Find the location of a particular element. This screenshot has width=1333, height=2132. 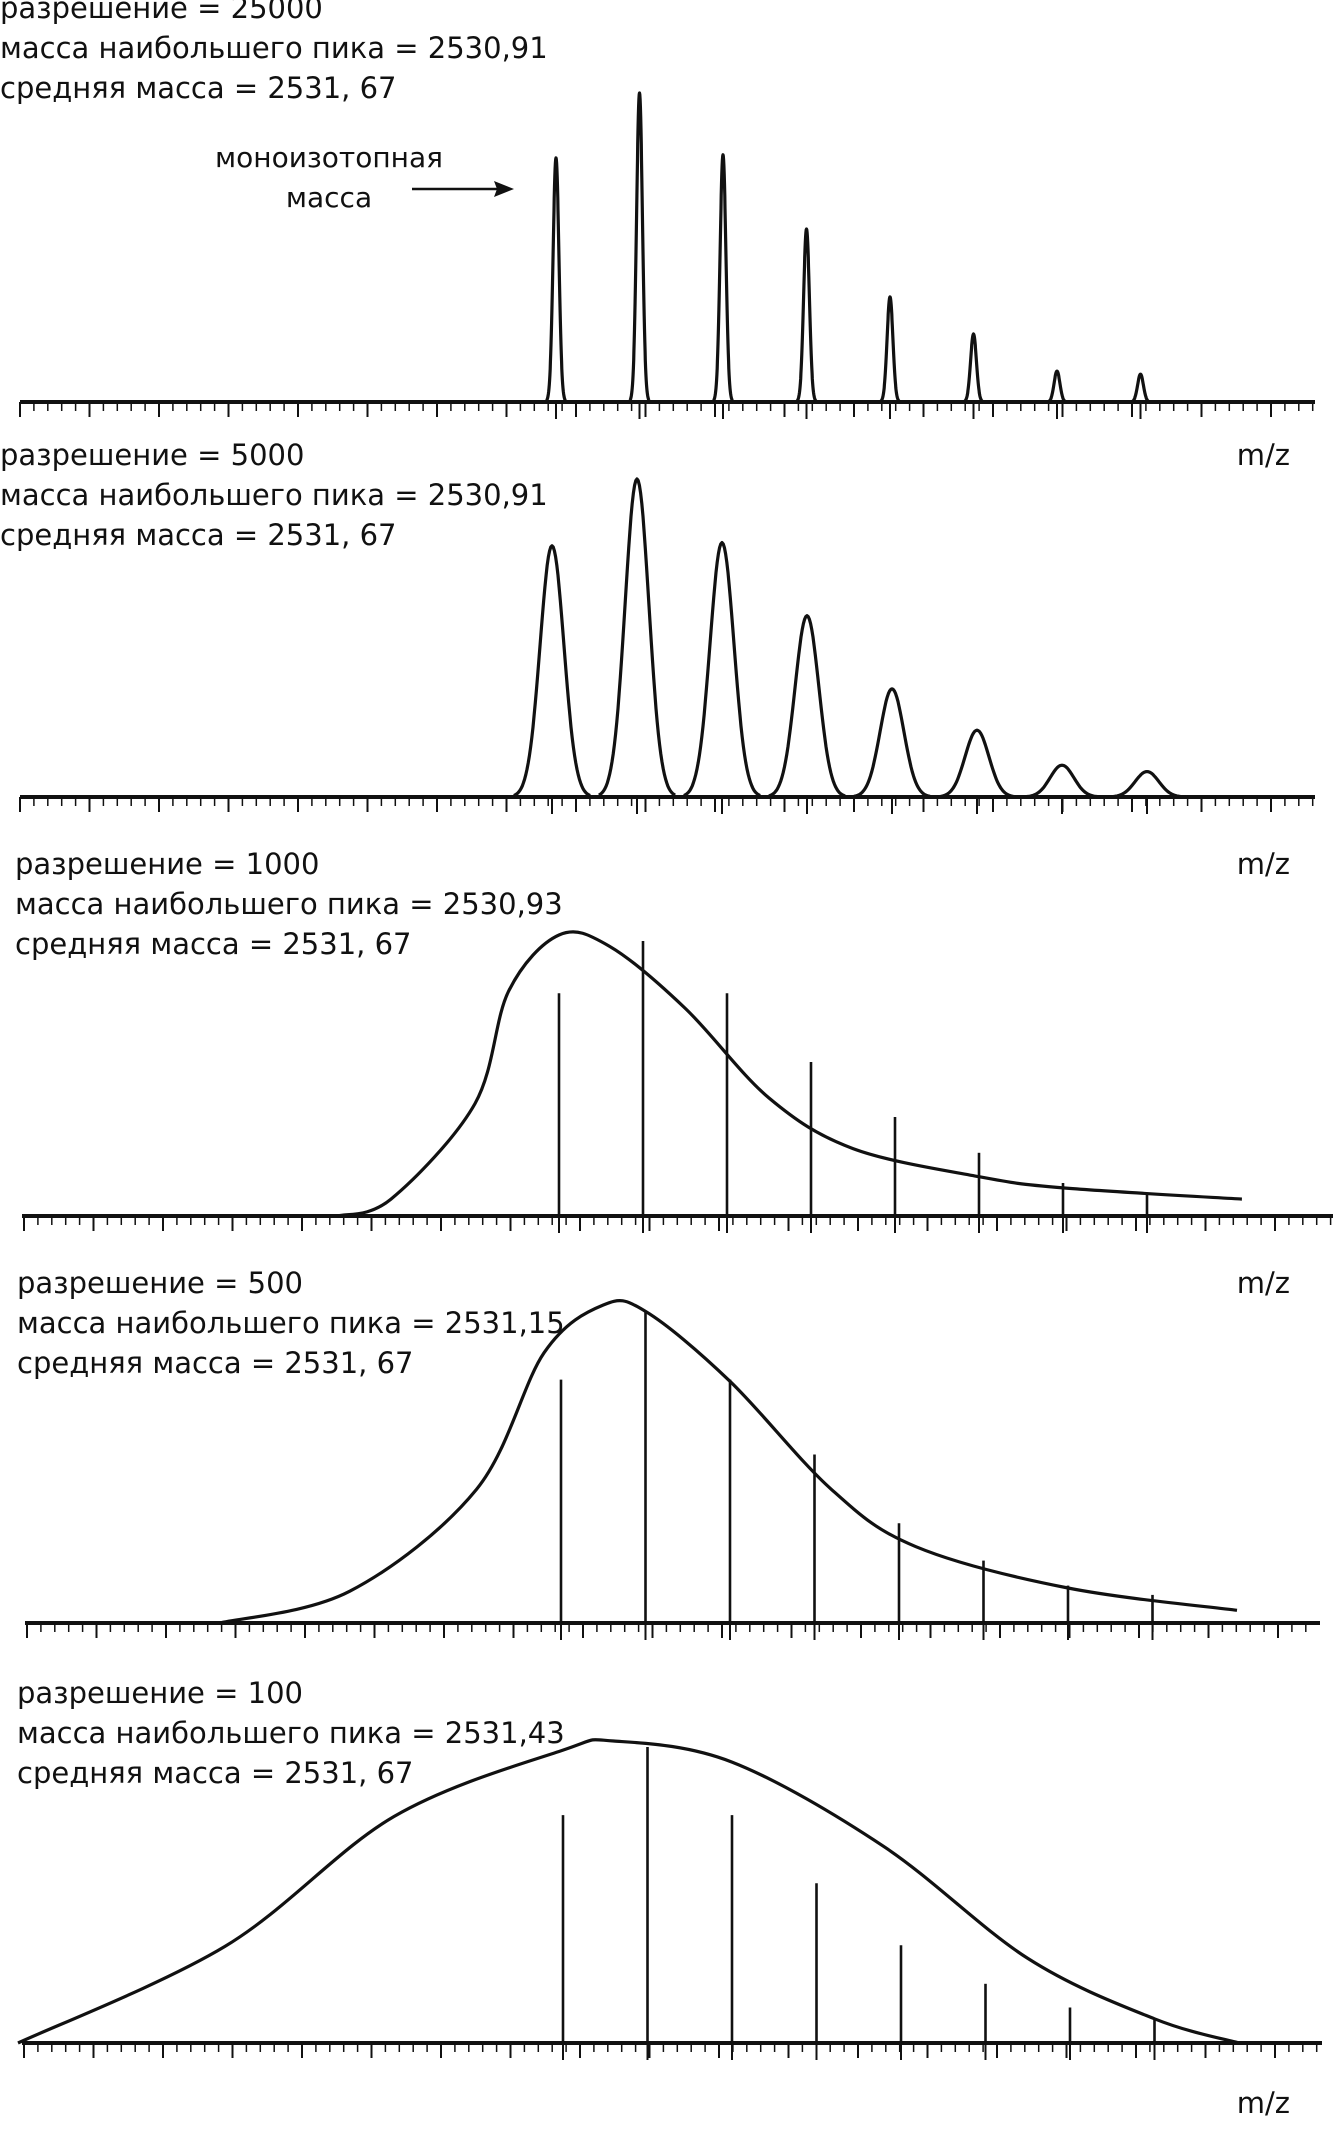

resolution-label: разрешение = 25000 is located at coordinates (161, 12).